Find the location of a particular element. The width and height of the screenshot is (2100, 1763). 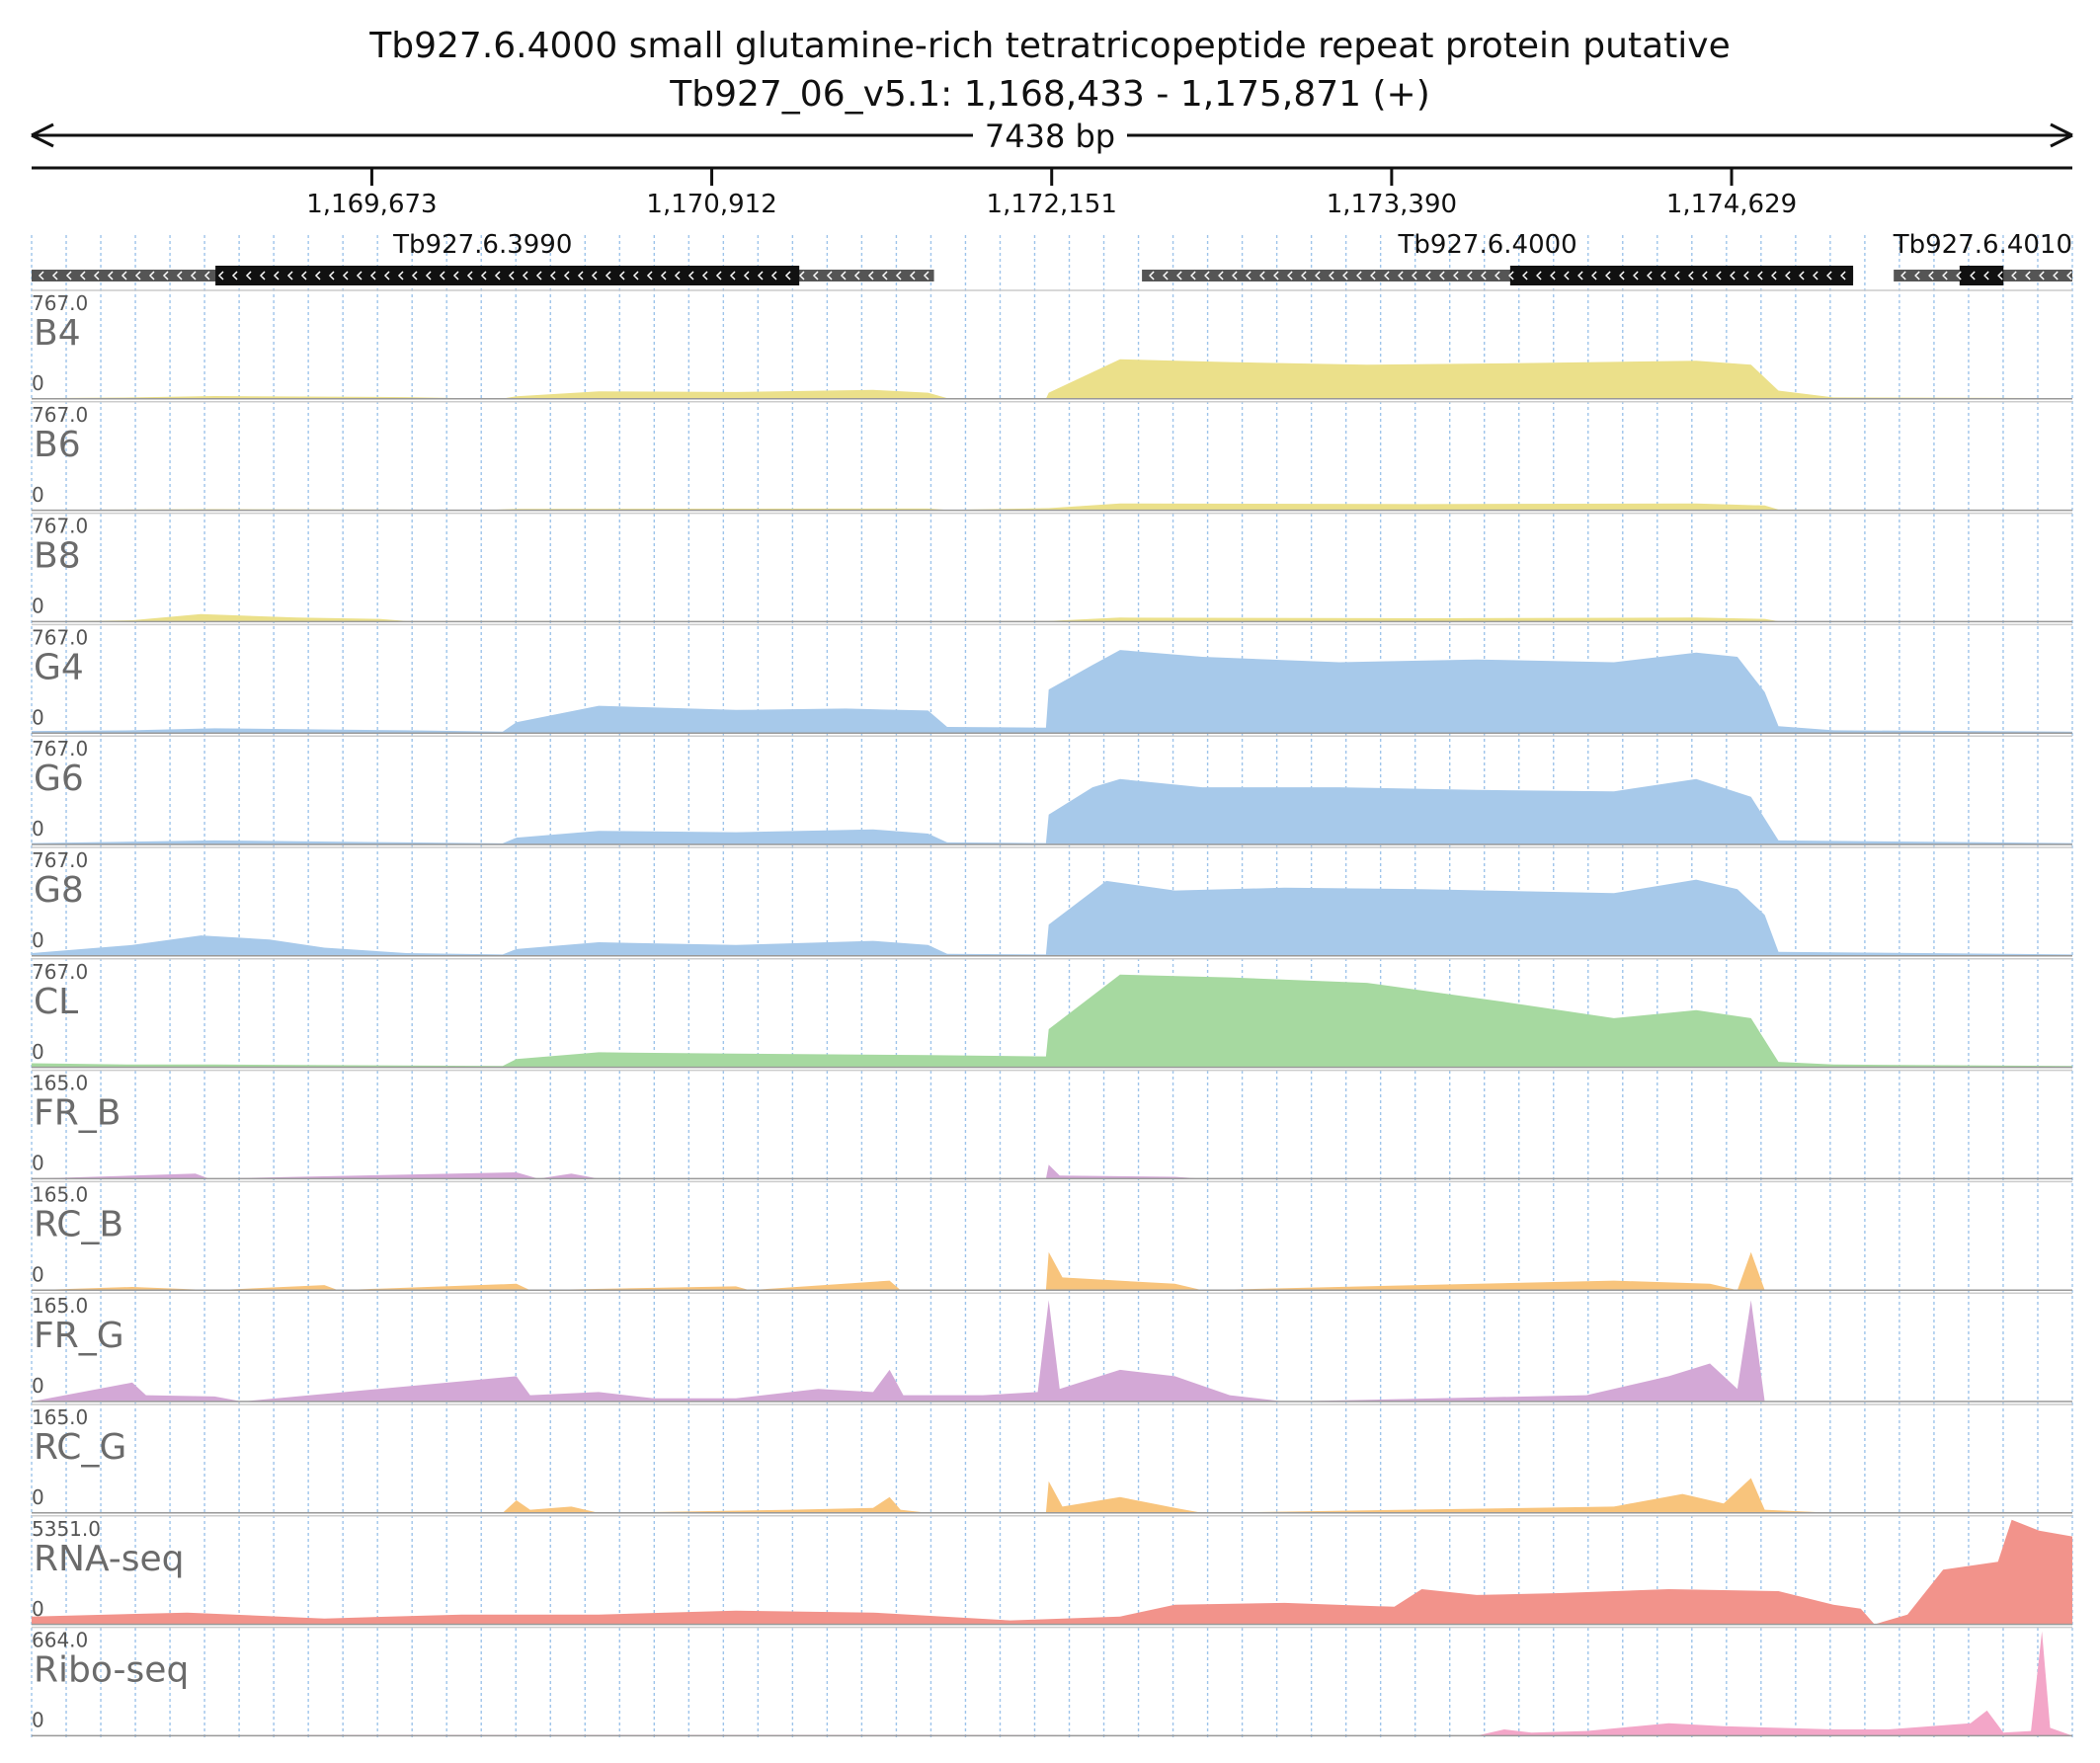

track-name: G4 is located at coordinates (59, 667).